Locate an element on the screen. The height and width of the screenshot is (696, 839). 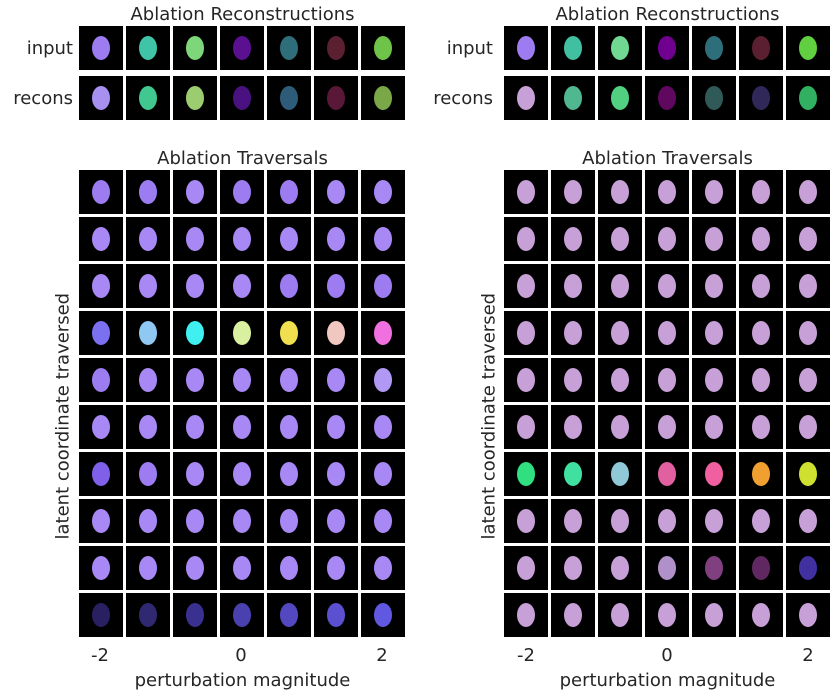
left-tick-0: 0 is located at coordinates (241, 655).